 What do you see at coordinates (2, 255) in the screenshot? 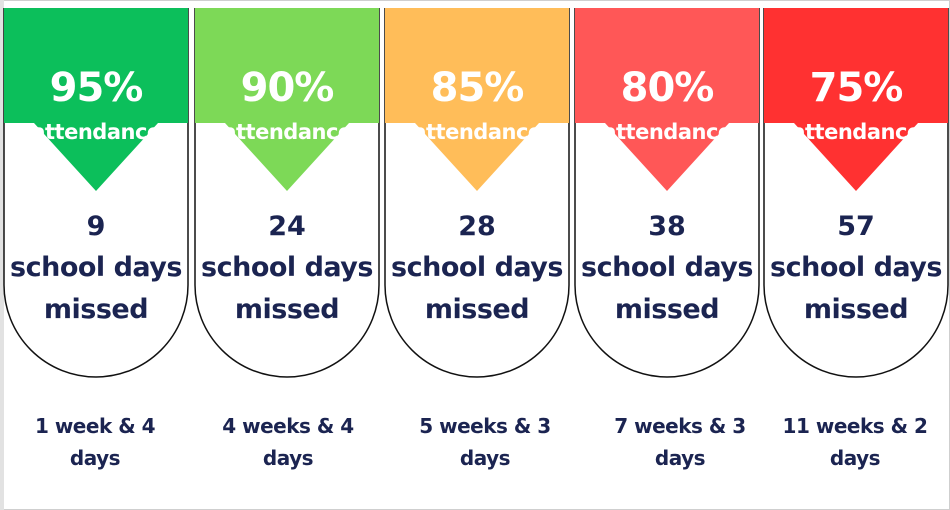
I see `left-edge` at bounding box center [2, 255].